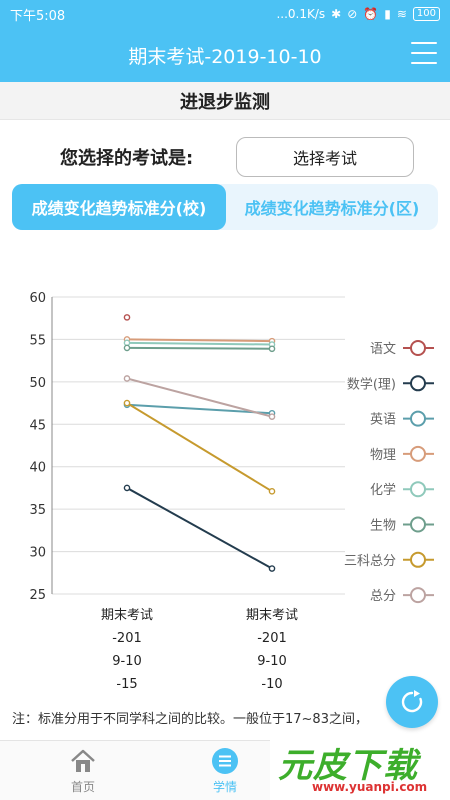 Image resolution: width=450 pixels, height=800 pixels. I want to click on signal-icon: ▮, so click(387, 14).